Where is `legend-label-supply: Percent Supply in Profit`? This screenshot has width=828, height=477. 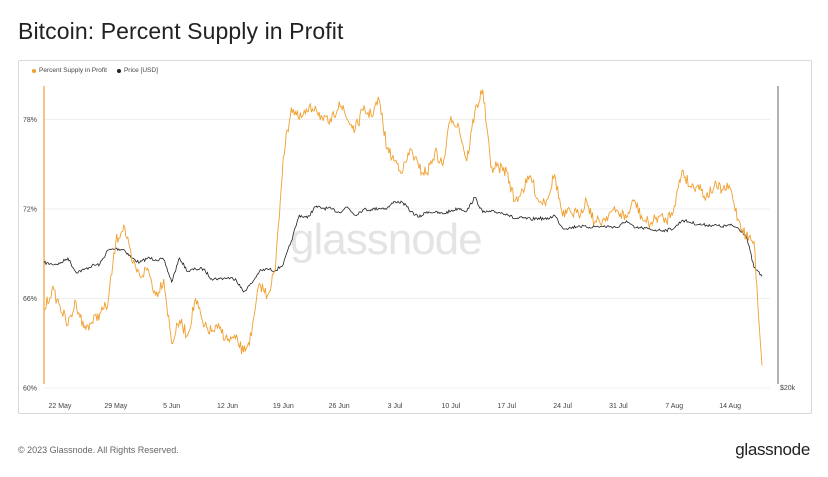 legend-label-supply: Percent Supply in Profit is located at coordinates (73, 70).